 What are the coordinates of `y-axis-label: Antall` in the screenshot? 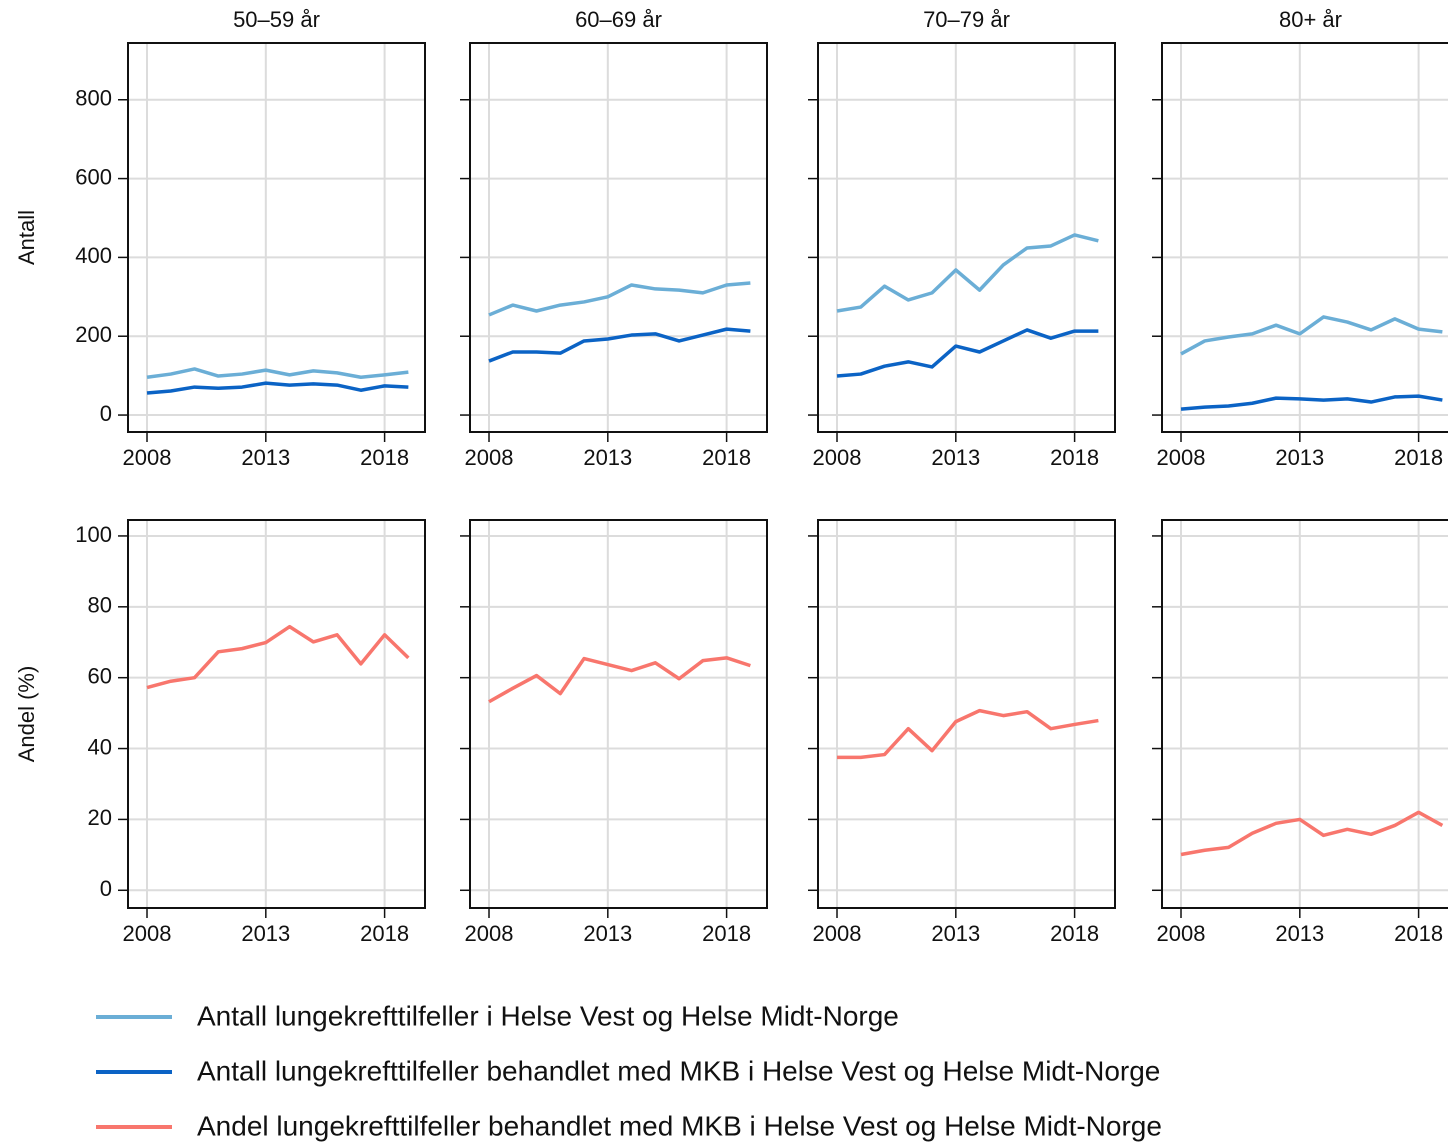 It's located at (26, 237).